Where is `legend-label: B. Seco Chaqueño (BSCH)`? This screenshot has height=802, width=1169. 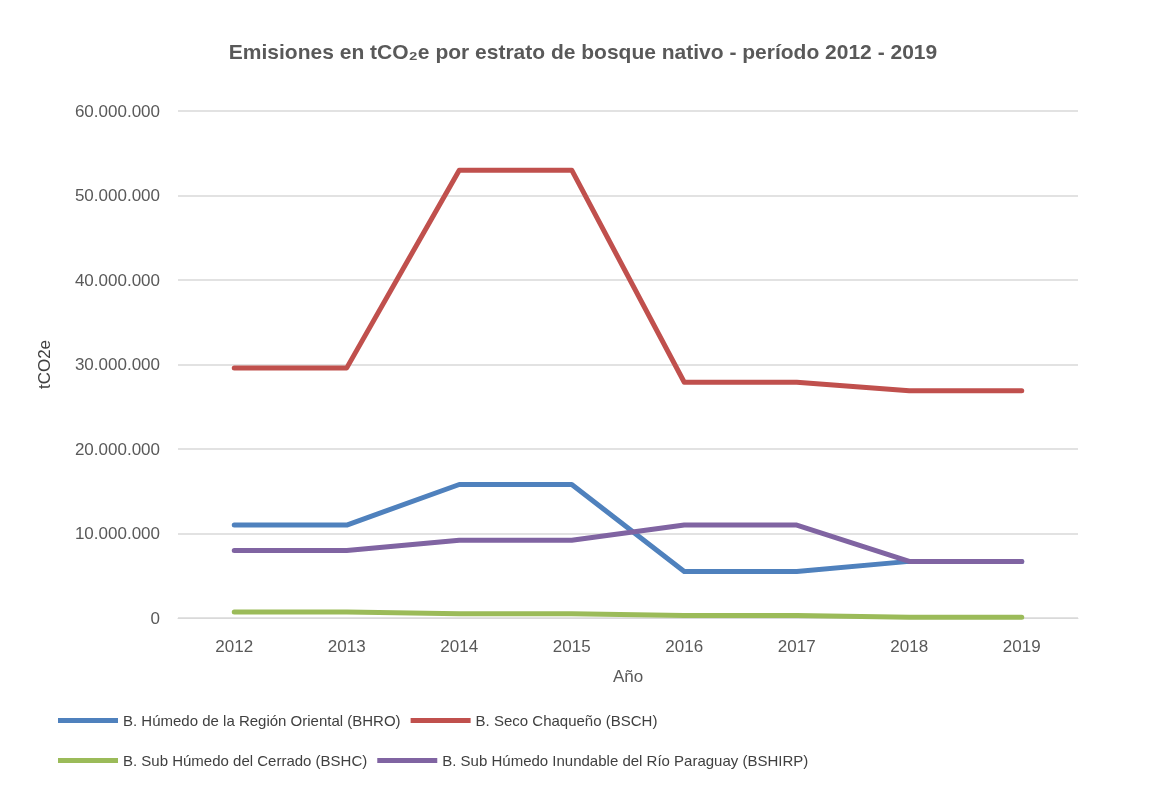
legend-label: B. Seco Chaqueño (BSCH) is located at coordinates (566, 720).